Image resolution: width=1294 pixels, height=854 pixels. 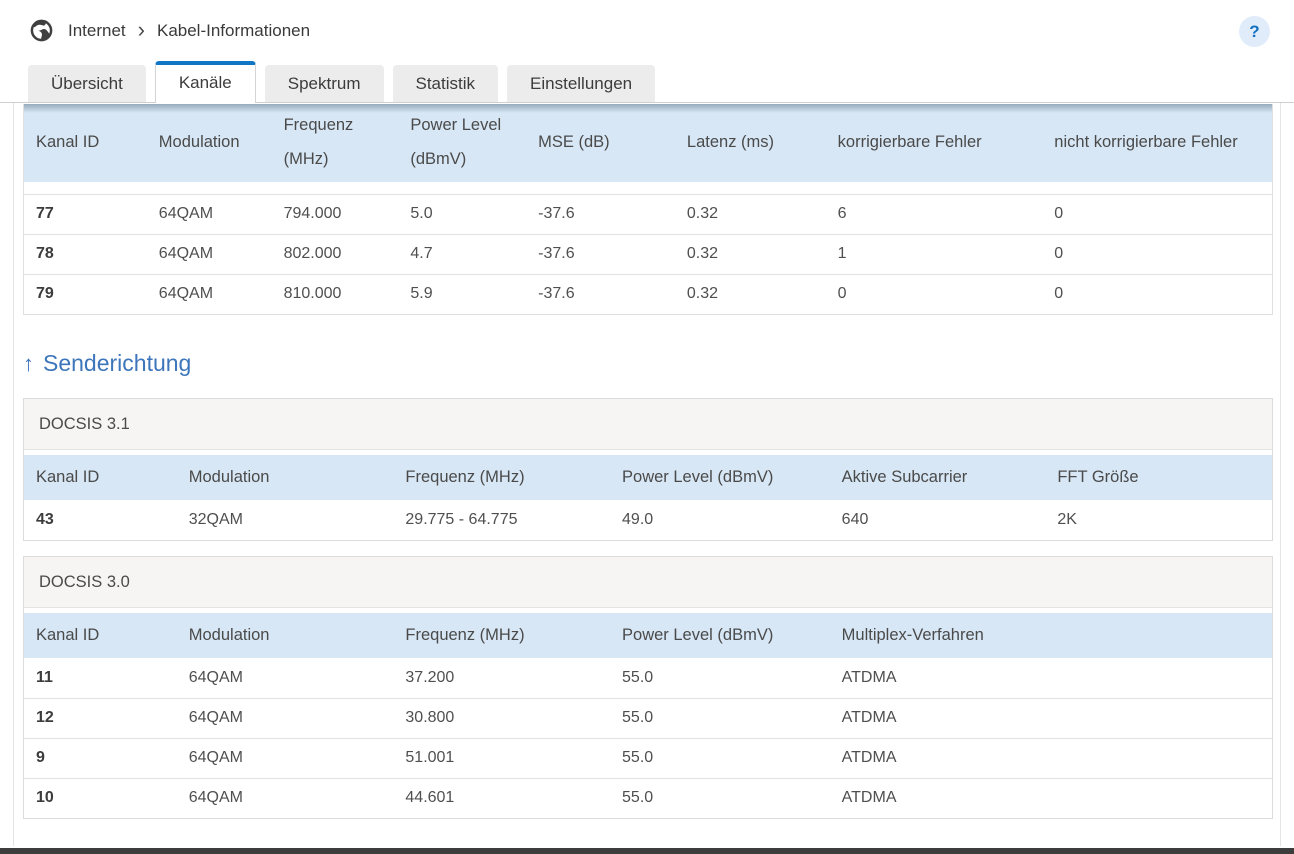 I want to click on upstream-heading: ↑ Senderichtung, so click(x=648, y=363).